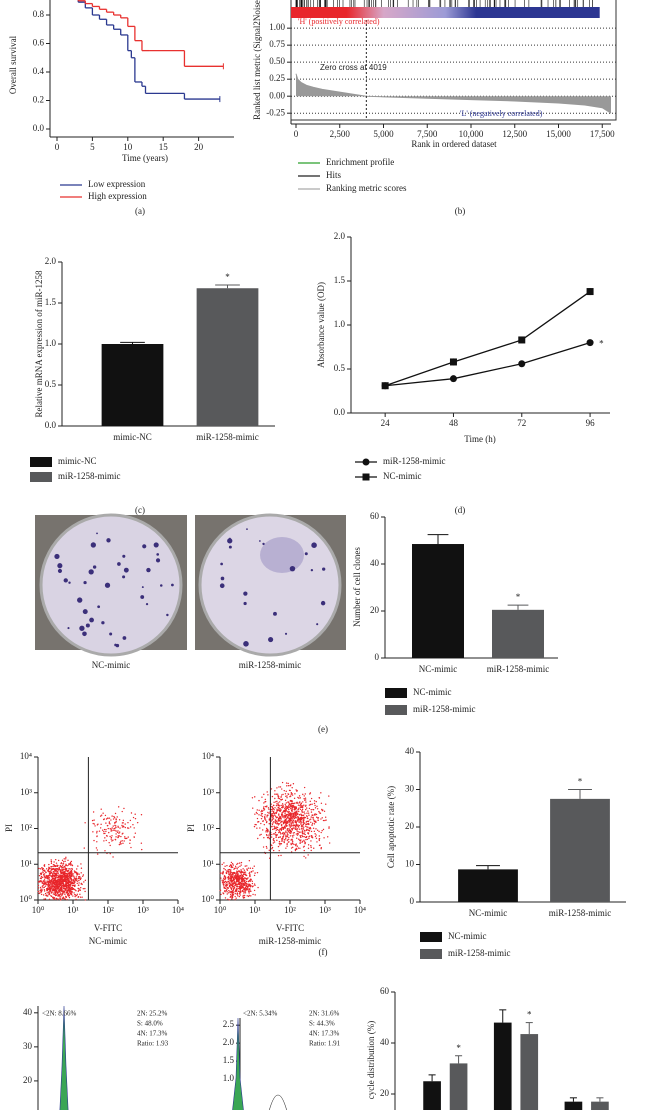 The width and height of the screenshot is (646, 1110). What do you see at coordinates (521, 423) in the screenshot?
I see `x-tick-label: 72` at bounding box center [521, 423].